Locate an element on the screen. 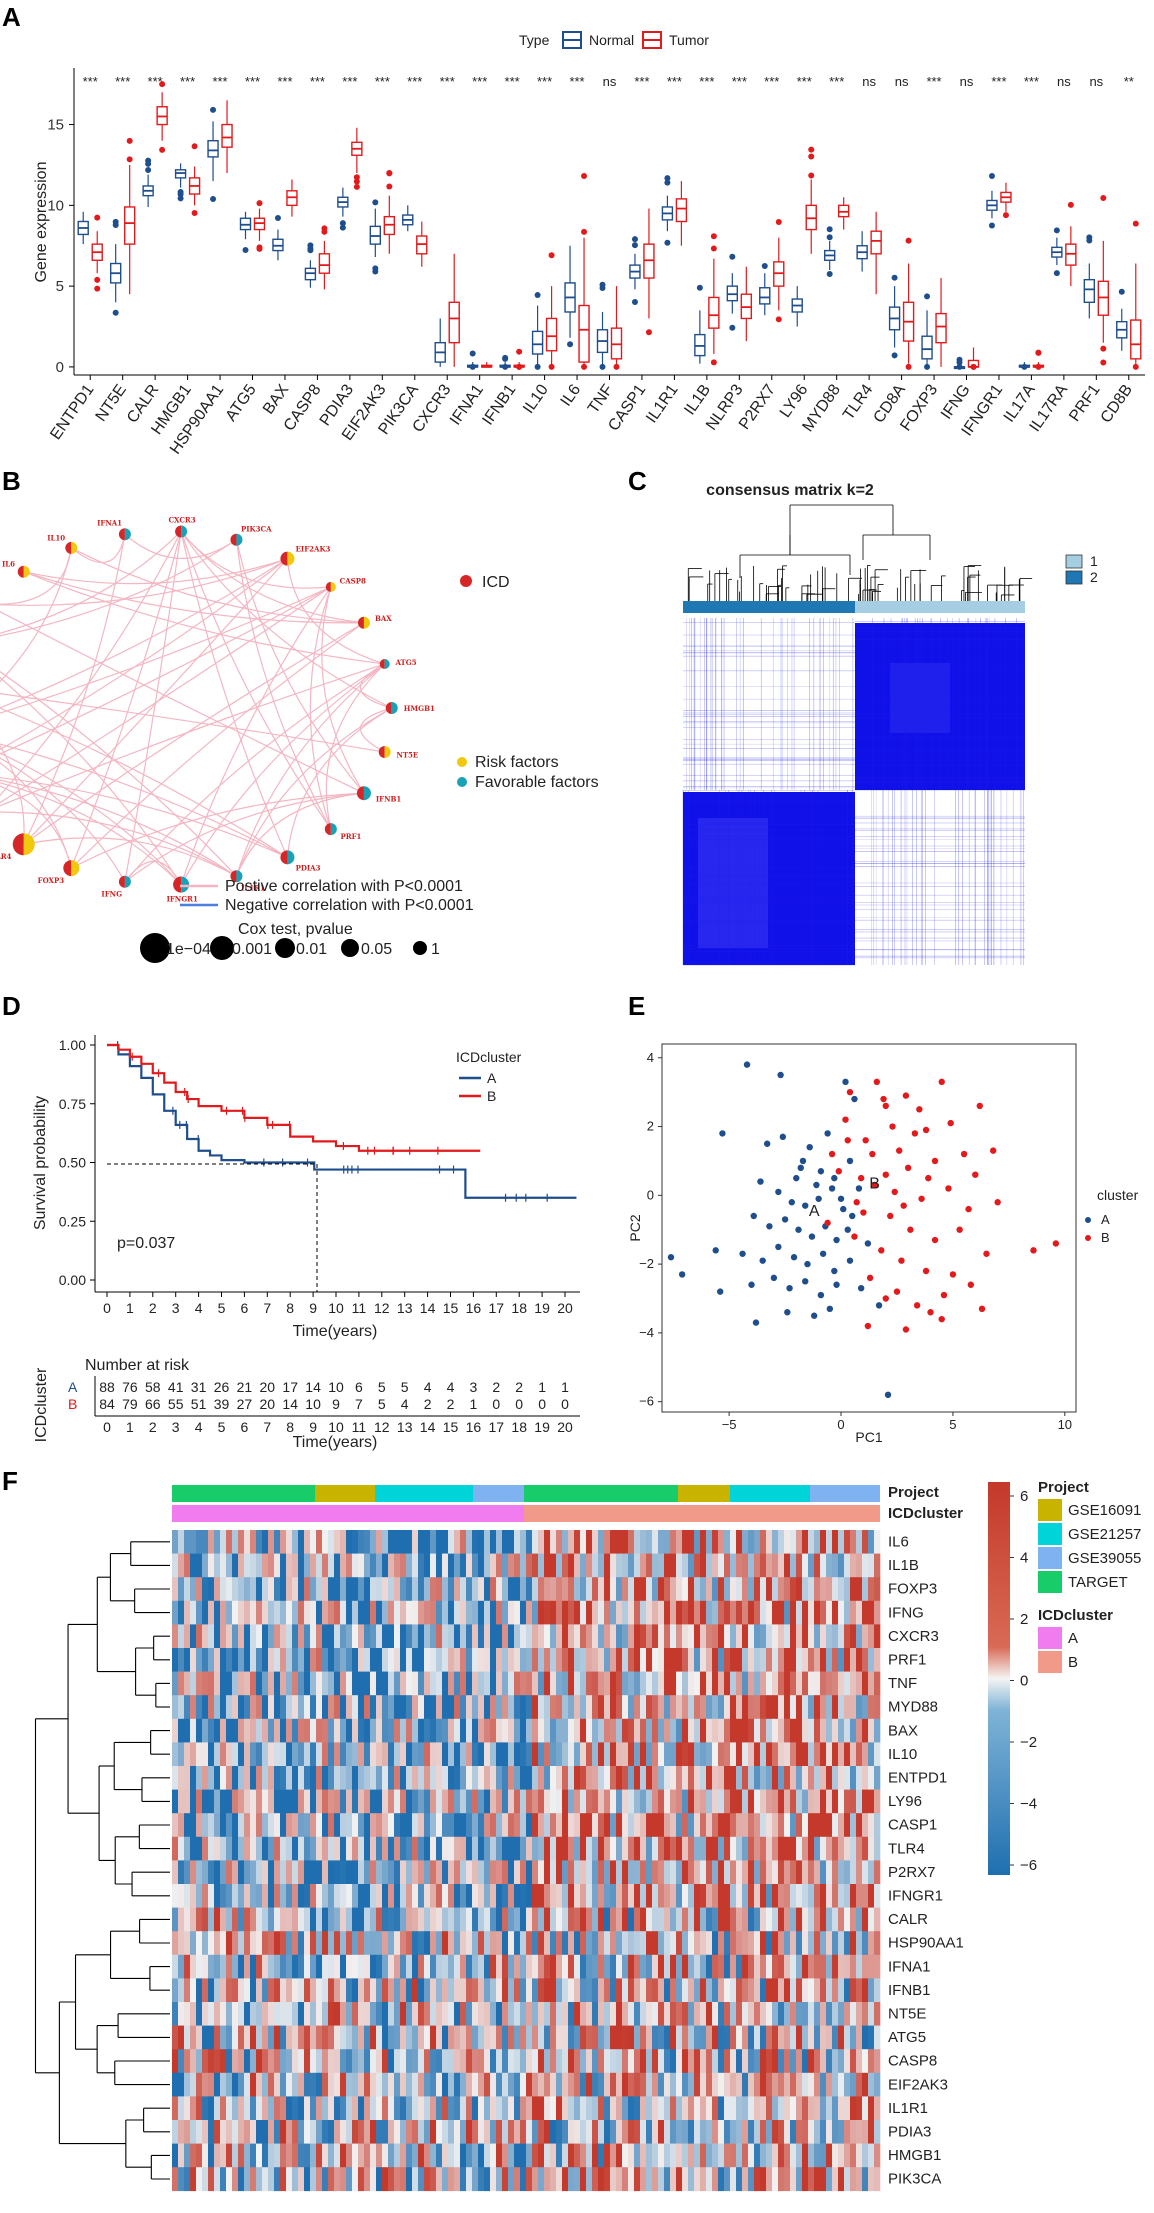 This screenshot has height=2213, width=1154. cluster-annotation-a is located at coordinates (348, 1513).